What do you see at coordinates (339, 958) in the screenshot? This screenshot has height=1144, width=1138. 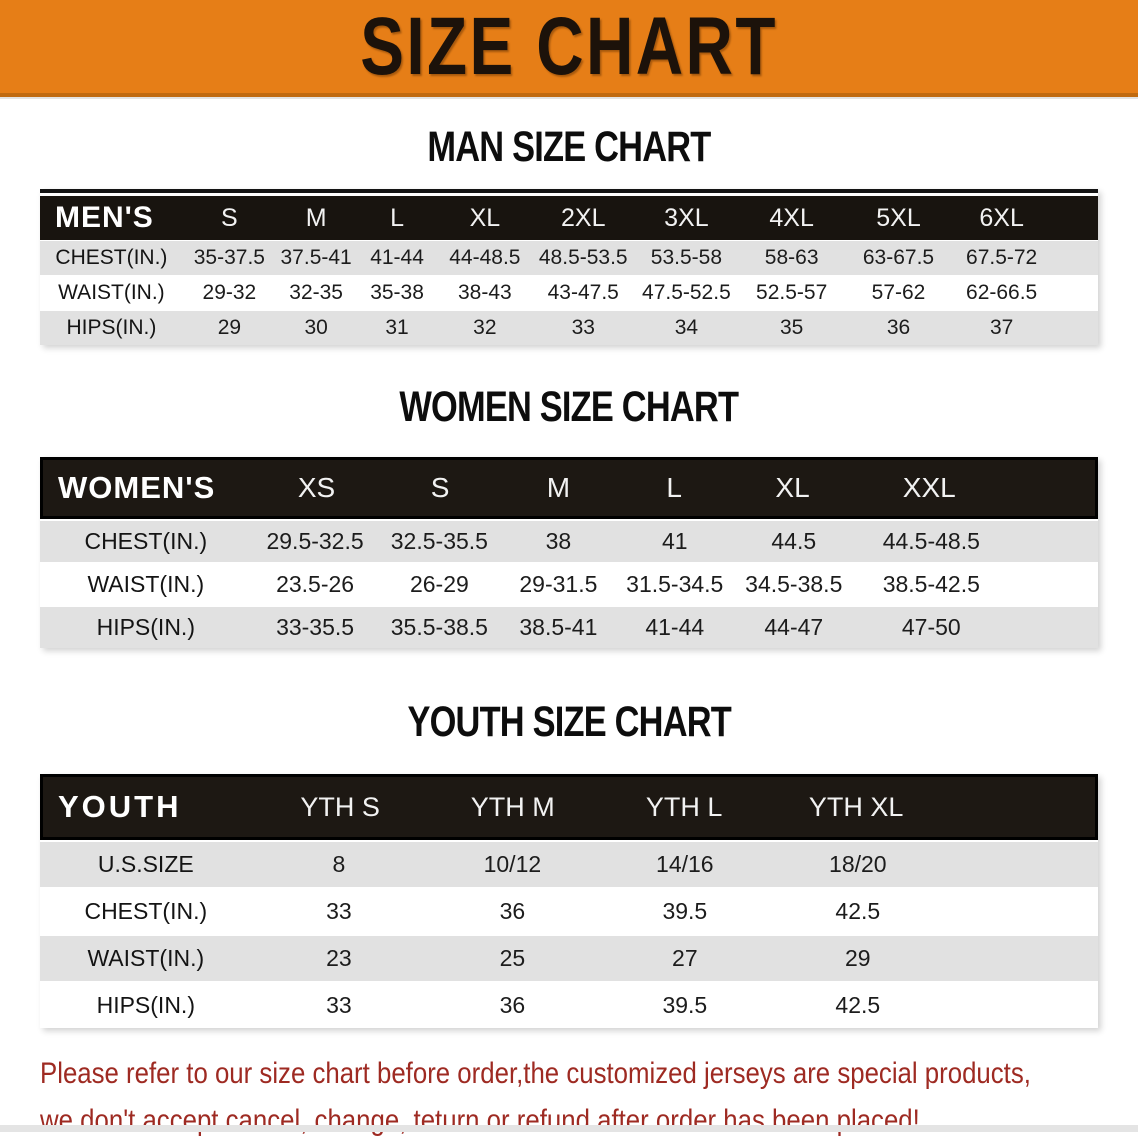 I see `size-cell: 23` at bounding box center [339, 958].